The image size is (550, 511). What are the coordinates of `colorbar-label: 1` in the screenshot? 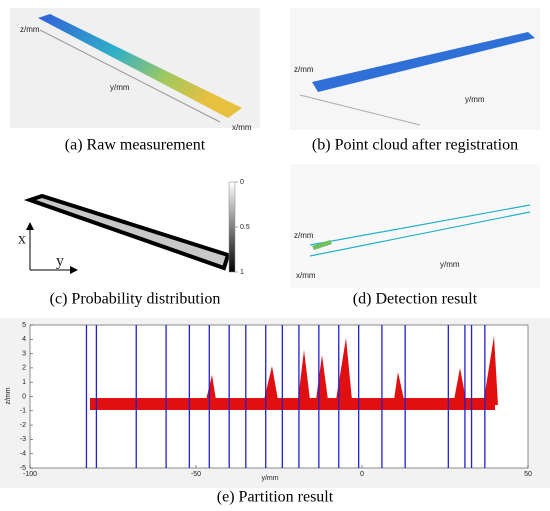 It's located at (242, 272).